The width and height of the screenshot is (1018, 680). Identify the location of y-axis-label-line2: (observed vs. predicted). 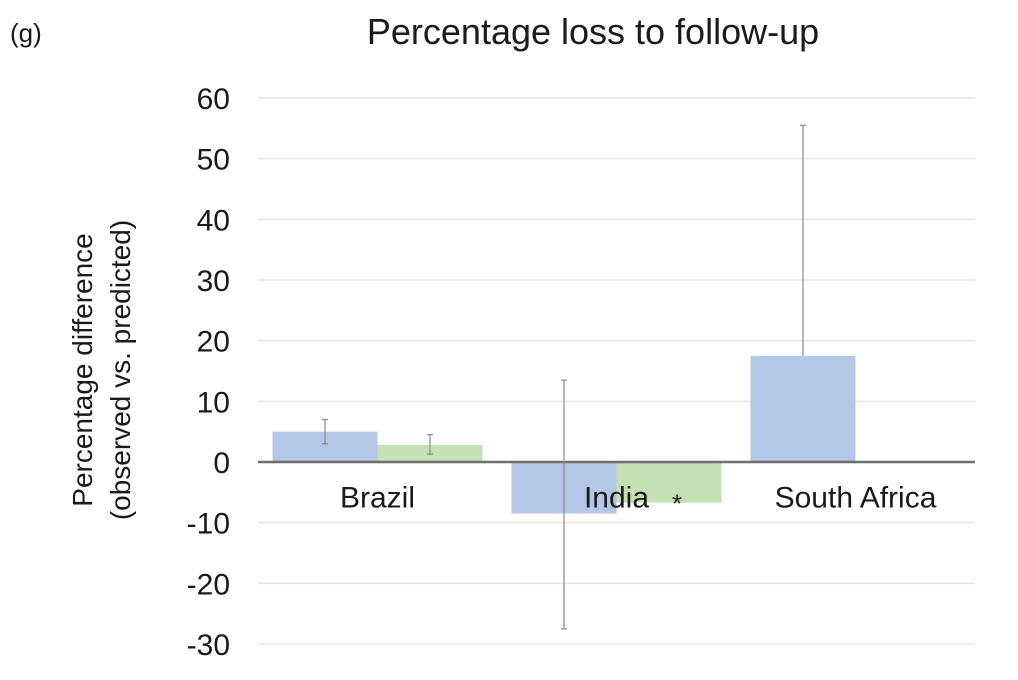
(120, 370).